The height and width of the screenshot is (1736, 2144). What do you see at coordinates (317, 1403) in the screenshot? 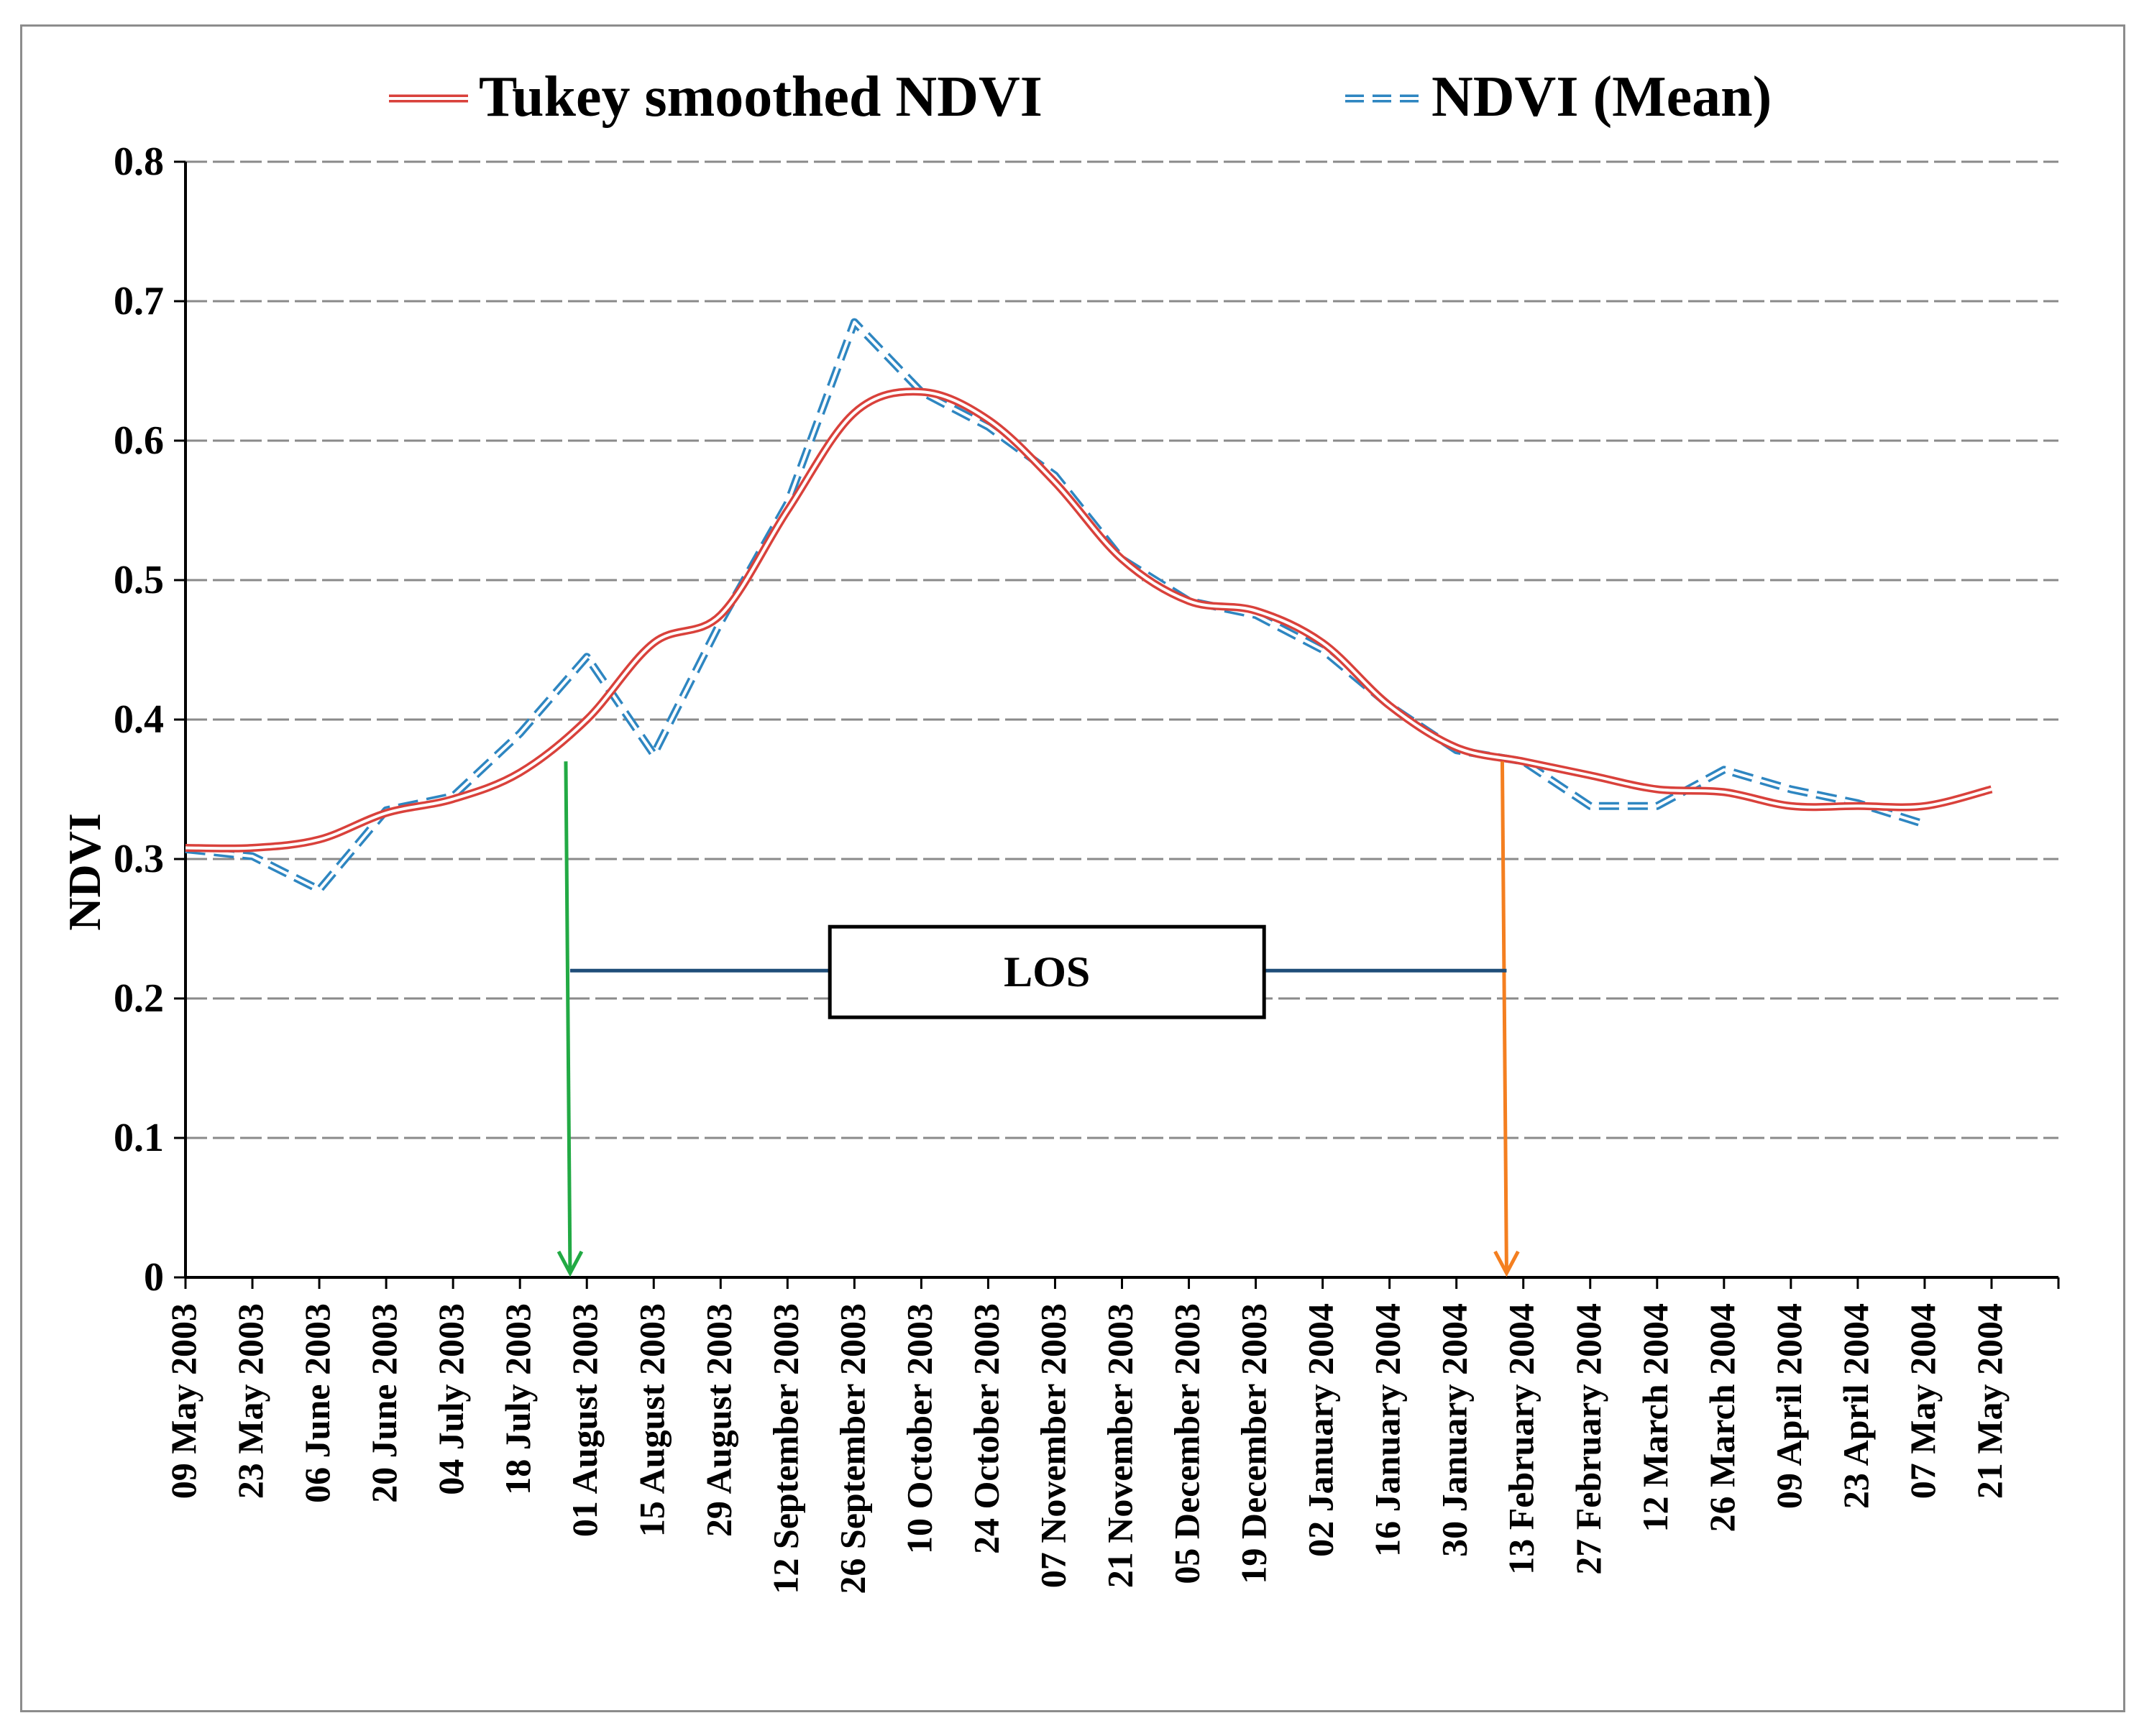
I see `x-tick-label: 06 June 2003` at bounding box center [317, 1403].